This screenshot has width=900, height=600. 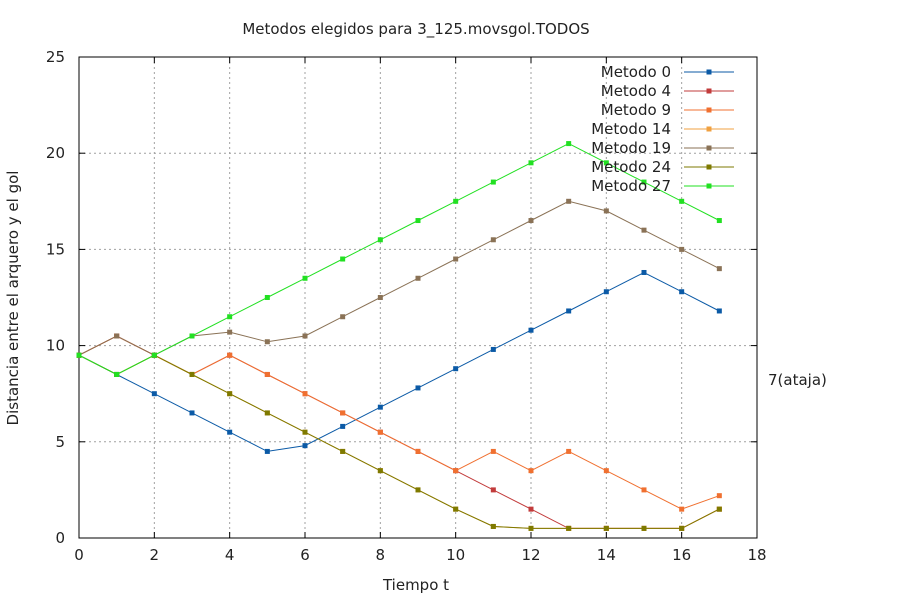 What do you see at coordinates (606, 555) in the screenshot?
I see `x-tick-label: 14` at bounding box center [606, 555].